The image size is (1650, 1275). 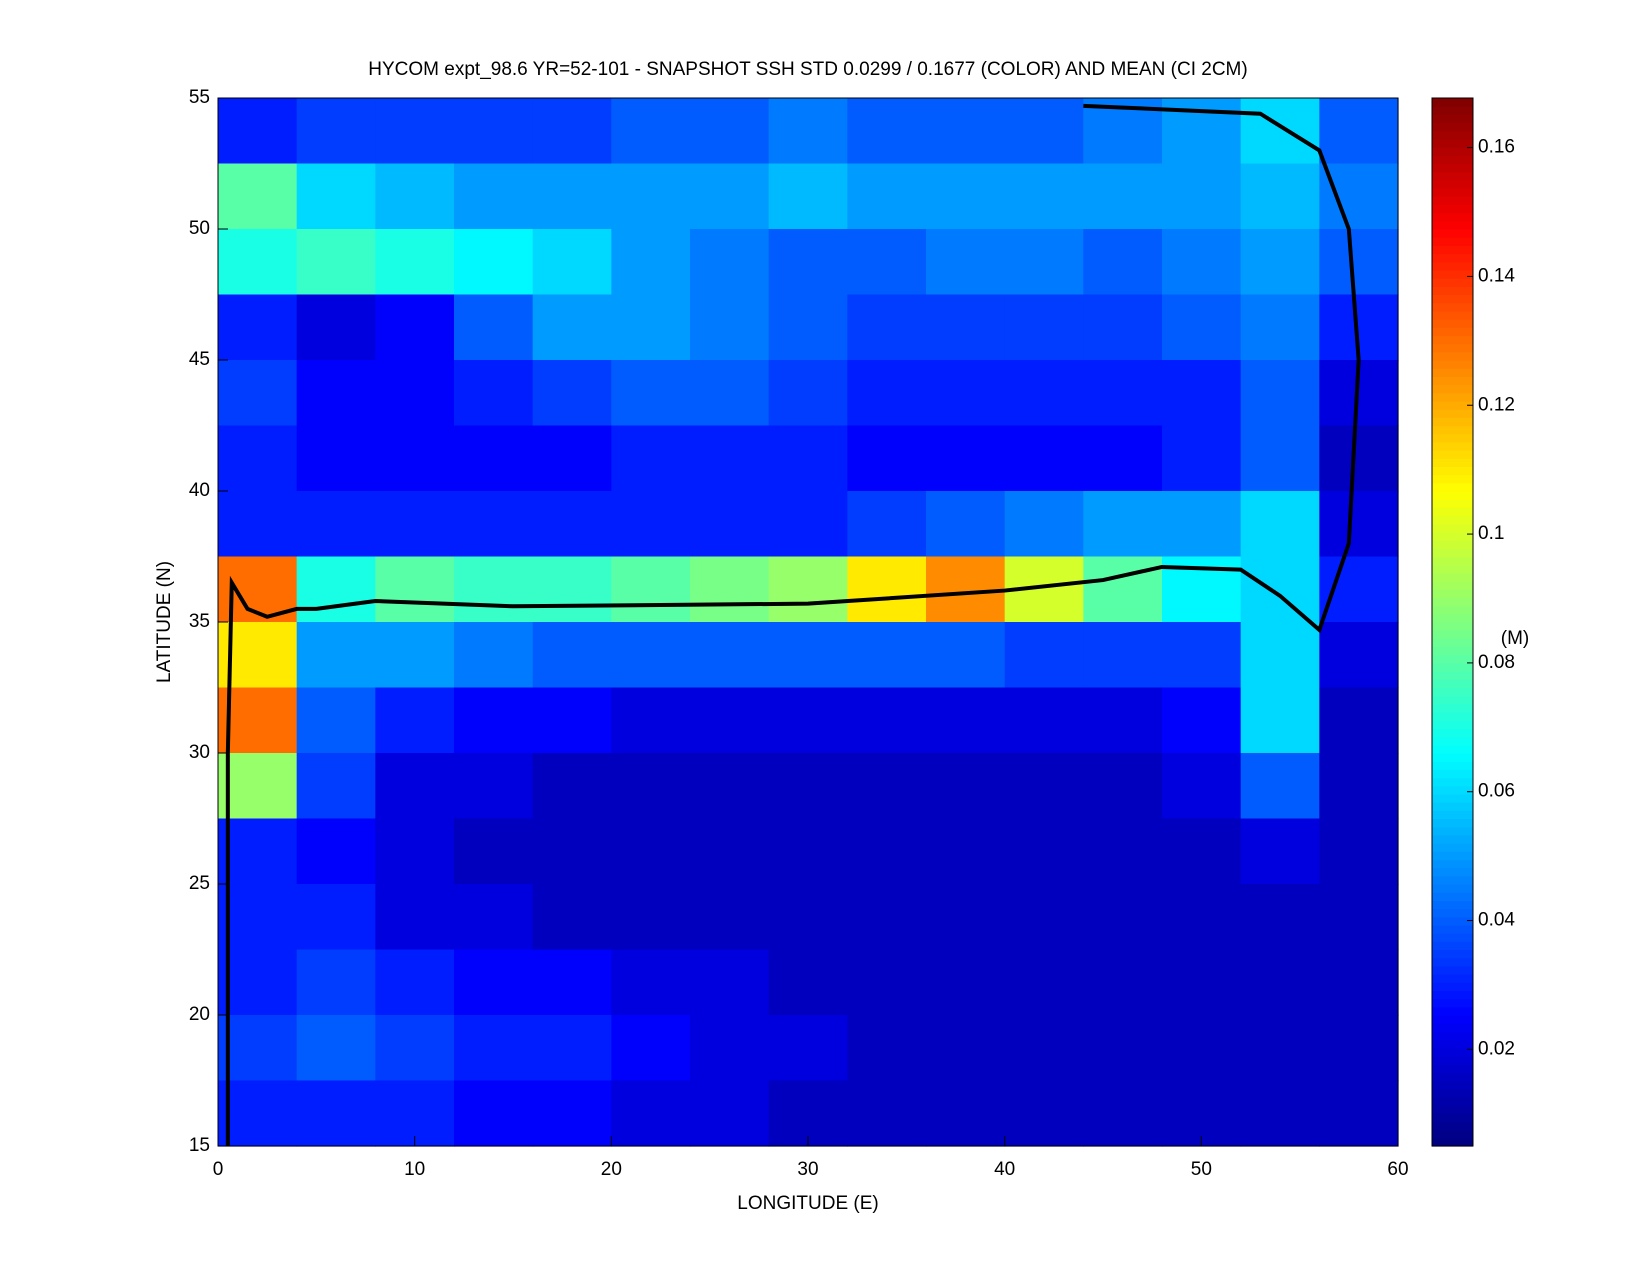 I want to click on x-tick-label: 30, so click(x=807, y=1169).